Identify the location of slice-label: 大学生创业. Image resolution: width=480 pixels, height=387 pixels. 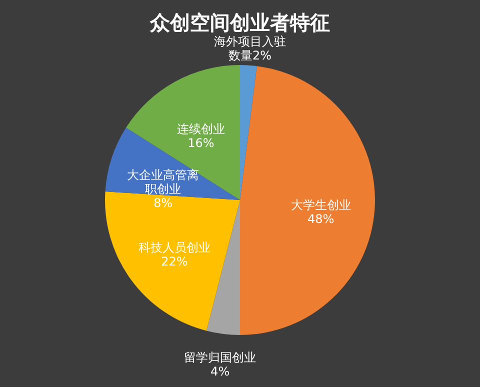
(320, 205).